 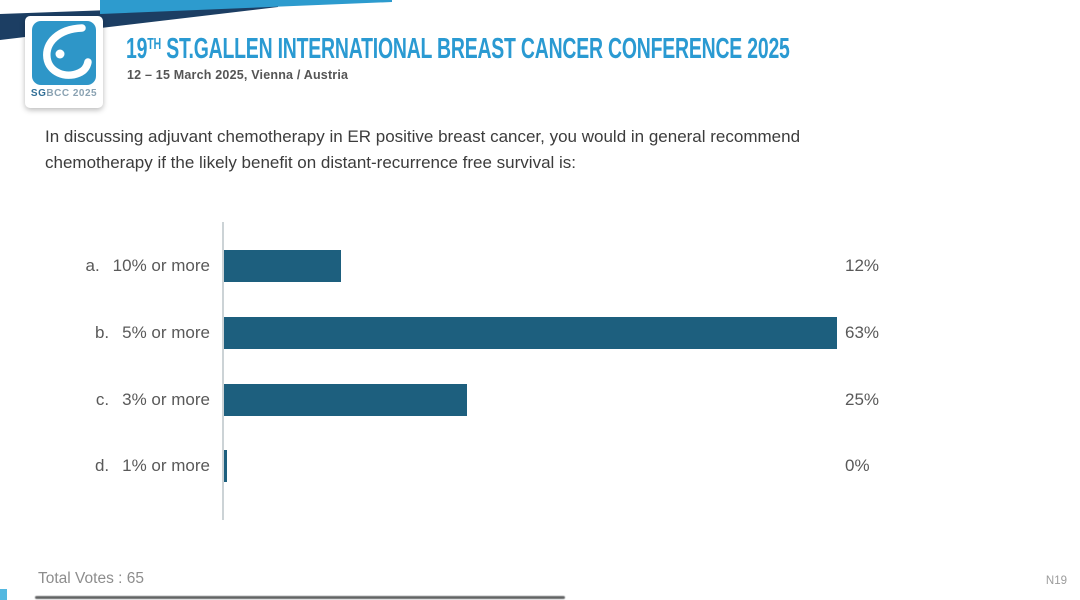 I want to click on title-number: 19, so click(x=137, y=49).